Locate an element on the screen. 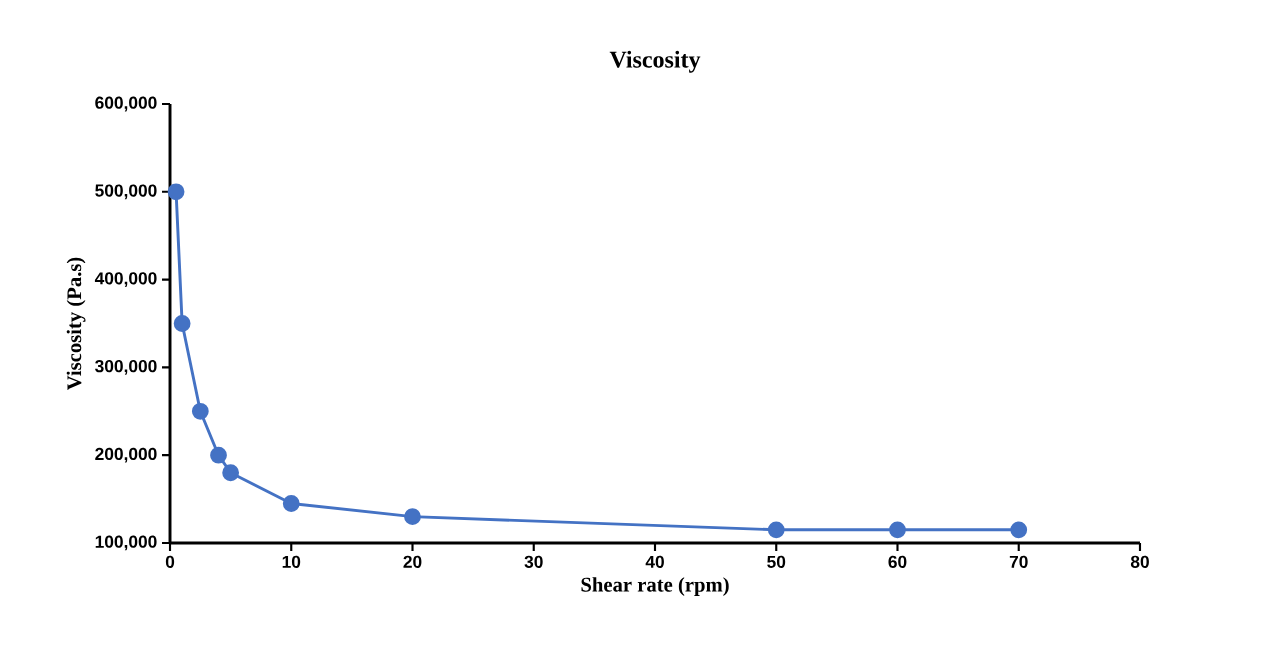 The image size is (1261, 657). x-axis-title: Shear rate (rpm) is located at coordinates (655, 586).